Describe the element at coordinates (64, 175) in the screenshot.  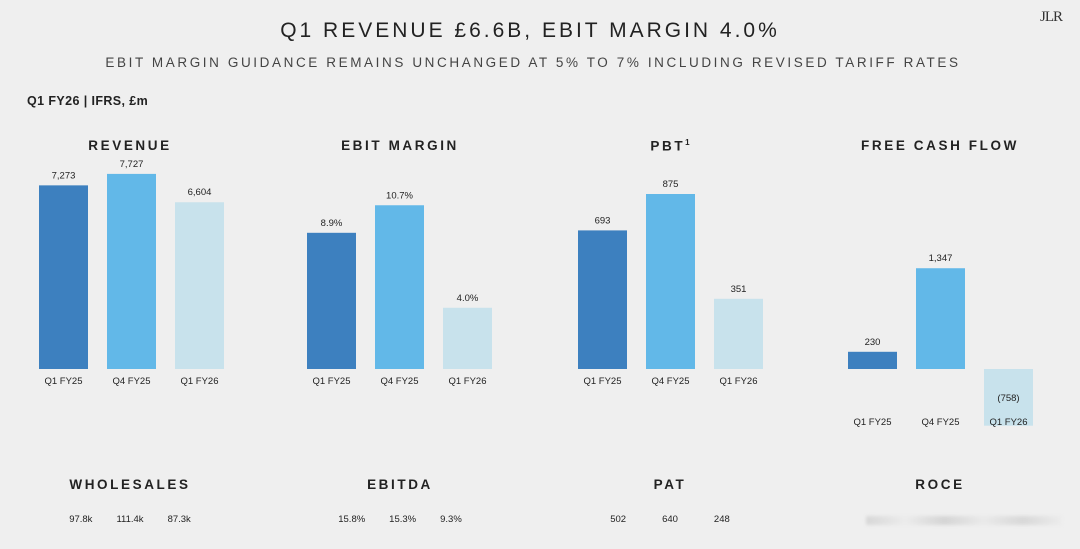
I see `revenue-data-label-q1-fy25: 7,273` at that location.